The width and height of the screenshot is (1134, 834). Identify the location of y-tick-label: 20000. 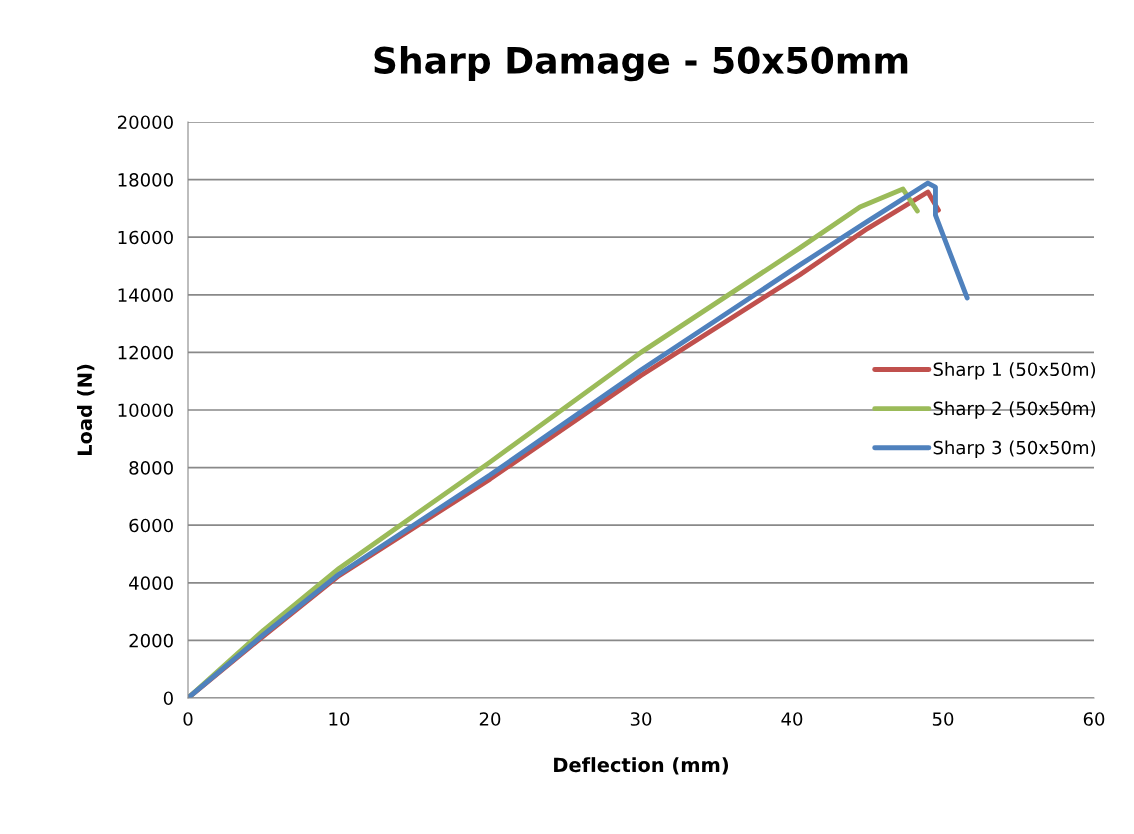
(145, 122).